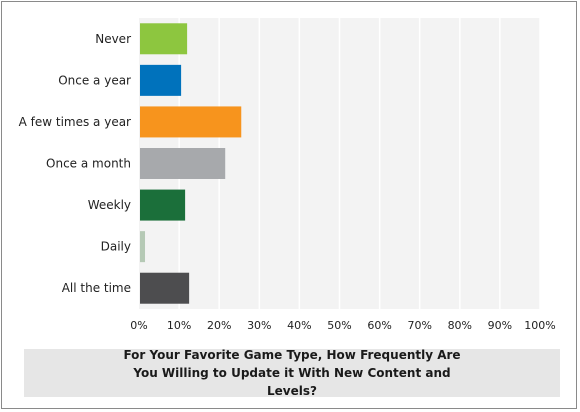 Image resolution: width=580 pixels, height=412 pixels. What do you see at coordinates (500, 325) in the screenshot?
I see `x-tick-label: 90%` at bounding box center [500, 325].